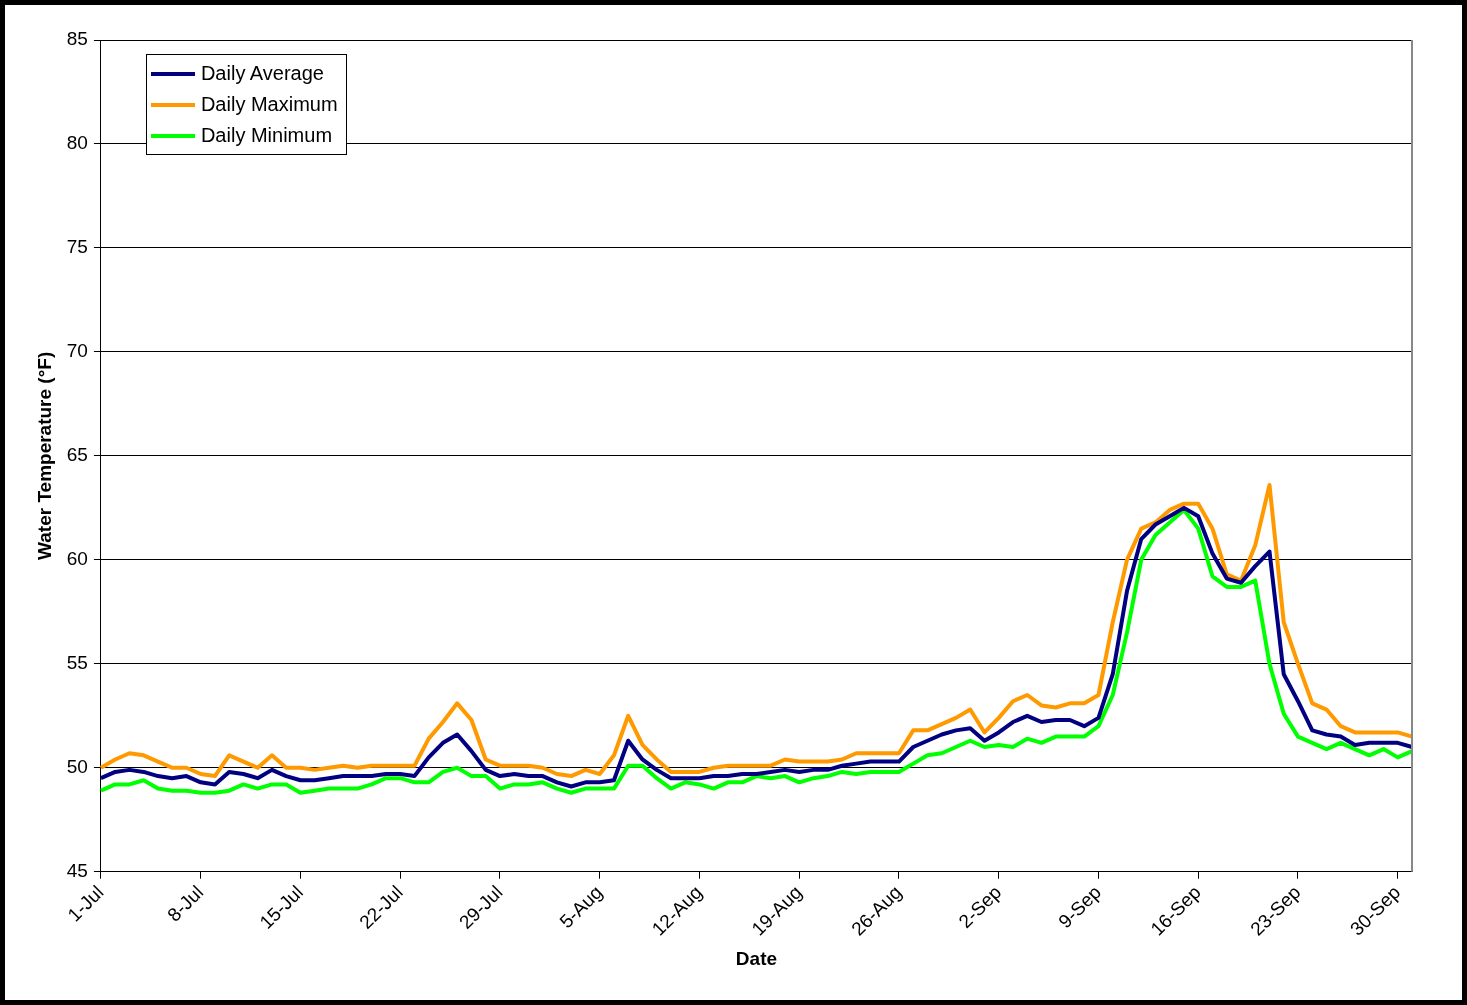 This screenshot has height=1005, width=1467. Describe the element at coordinates (262, 73) in the screenshot. I see `legend-label: Daily Average` at that location.